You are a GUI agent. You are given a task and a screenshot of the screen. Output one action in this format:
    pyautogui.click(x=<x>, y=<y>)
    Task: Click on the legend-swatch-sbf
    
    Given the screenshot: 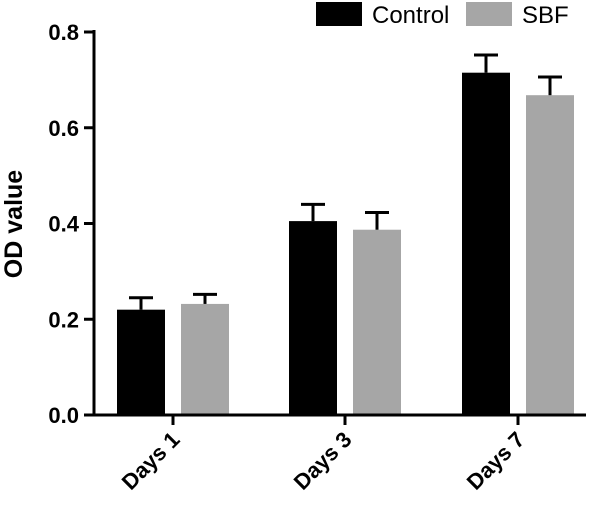 What is the action you would take?
    pyautogui.click(x=489, y=14)
    